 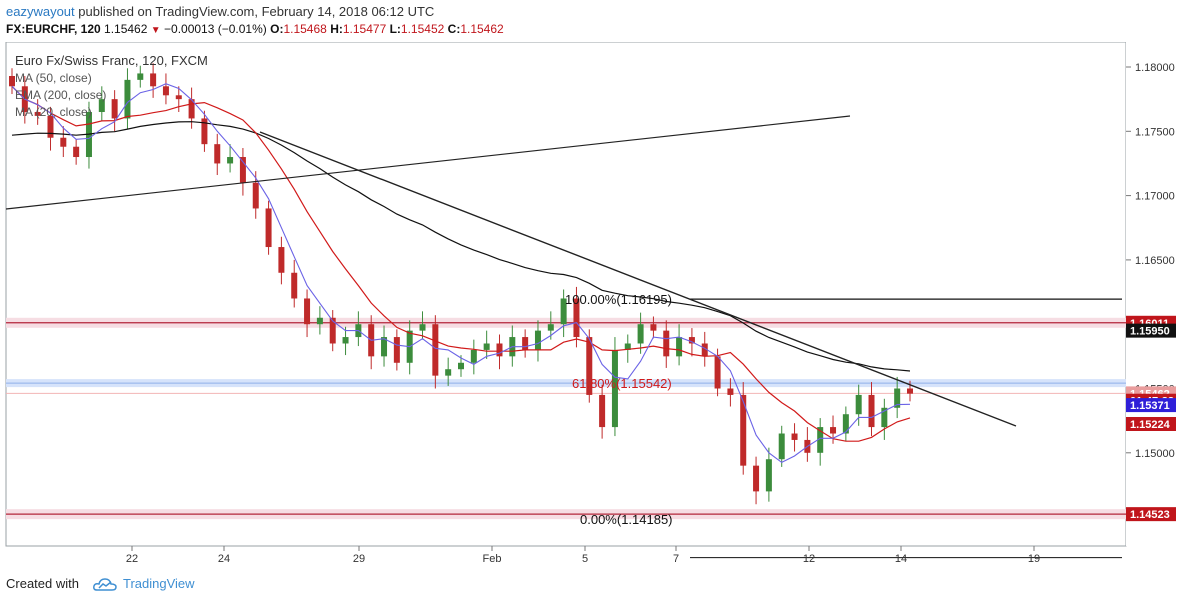 What do you see at coordinates (1155, 68) in the screenshot?
I see `price-tick-label: 1.18000` at bounding box center [1155, 68].